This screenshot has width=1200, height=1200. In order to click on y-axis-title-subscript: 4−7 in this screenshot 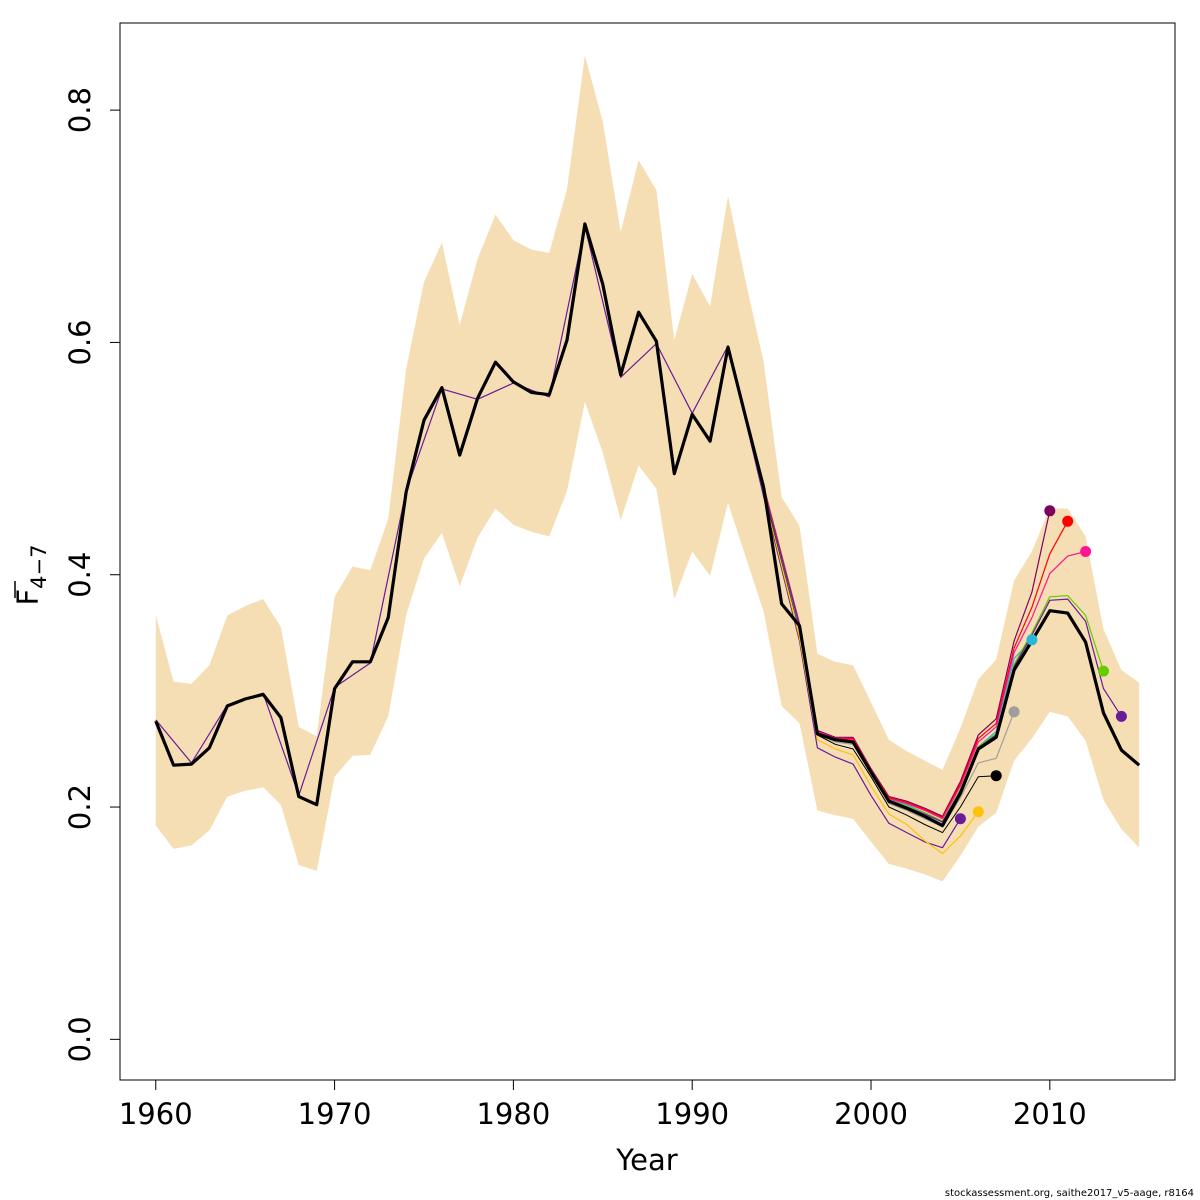, I will do `click(39, 566)`.